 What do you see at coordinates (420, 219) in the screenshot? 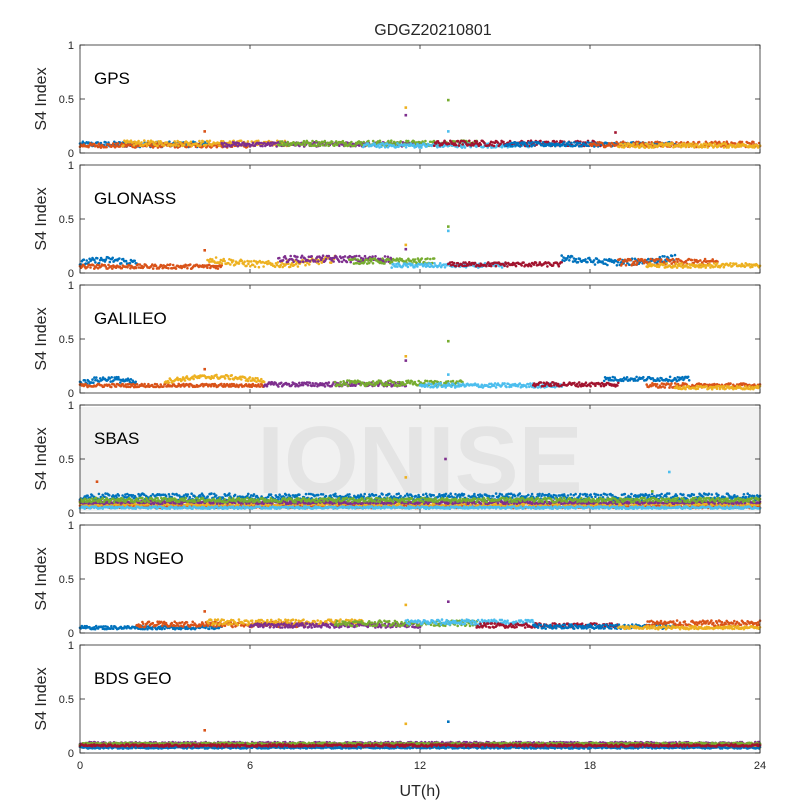
I see `plot-area` at bounding box center [420, 219].